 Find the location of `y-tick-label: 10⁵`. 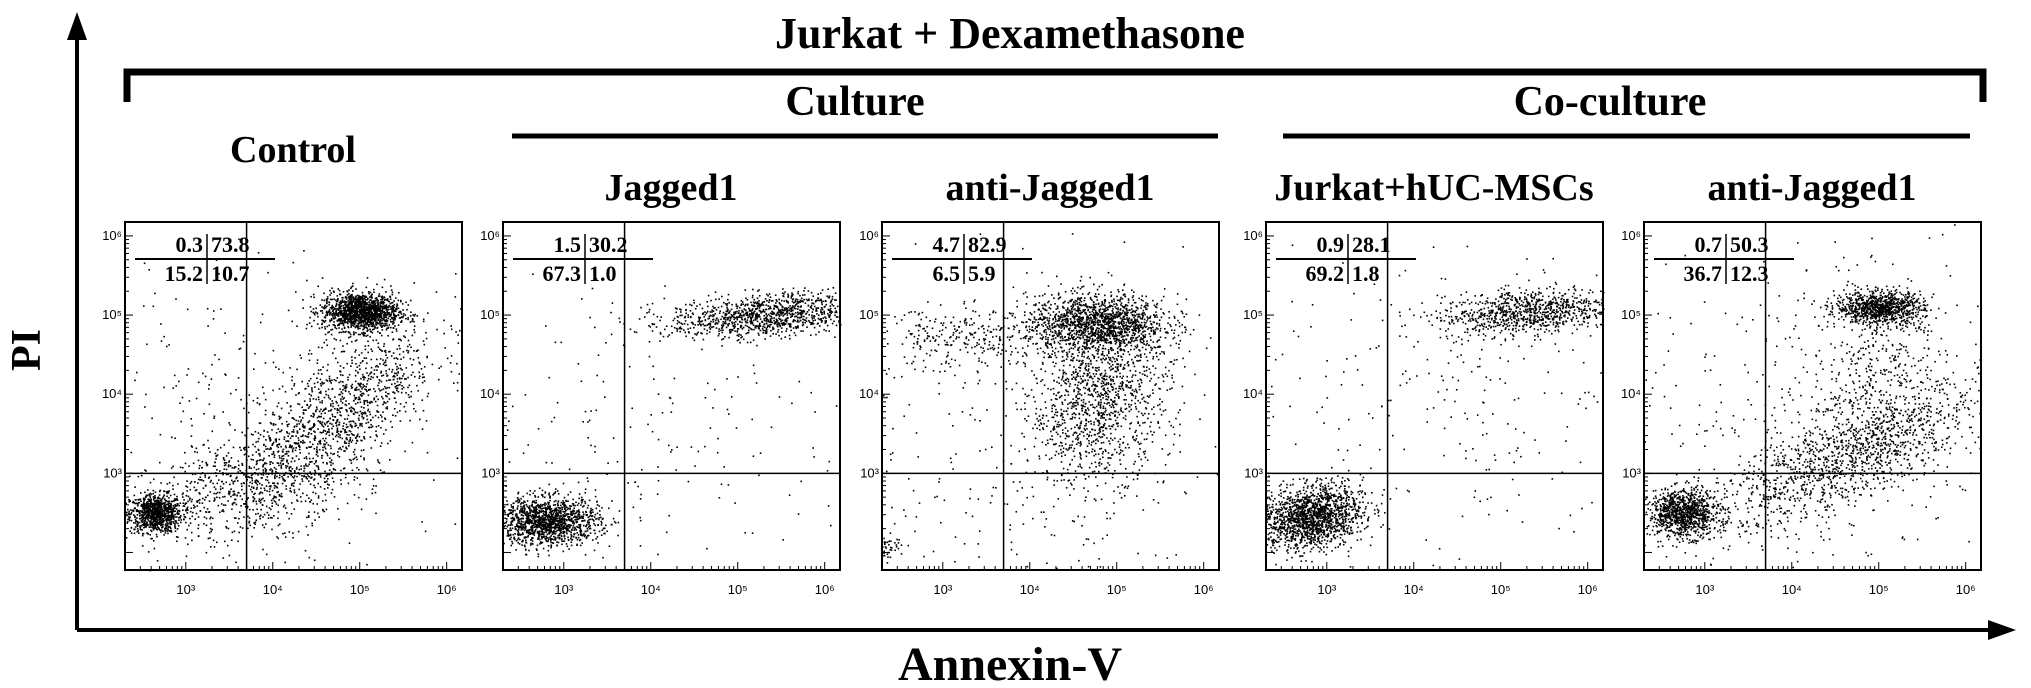

y-tick-label: 10⁵ is located at coordinates (112, 314).